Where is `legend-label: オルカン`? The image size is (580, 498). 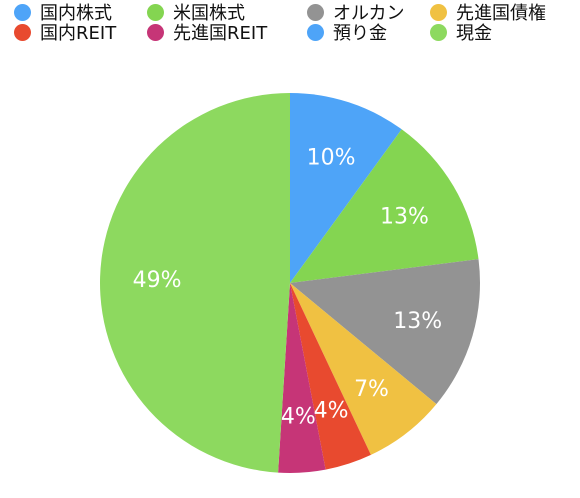 legend-label: オルカン is located at coordinates (369, 13).